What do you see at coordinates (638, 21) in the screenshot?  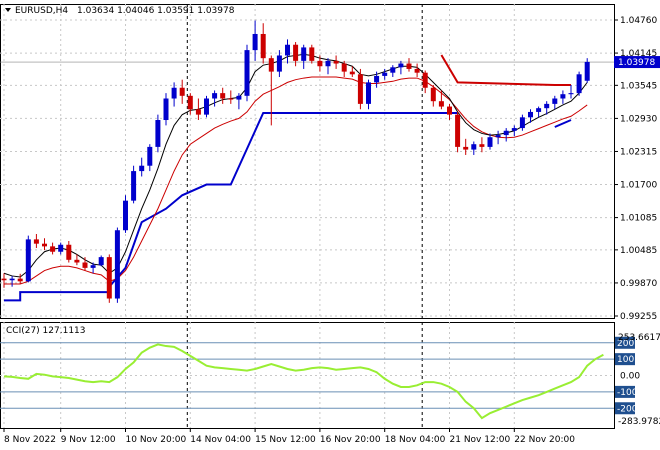 I see `price-tick-label: 1.04760` at bounding box center [638, 21].